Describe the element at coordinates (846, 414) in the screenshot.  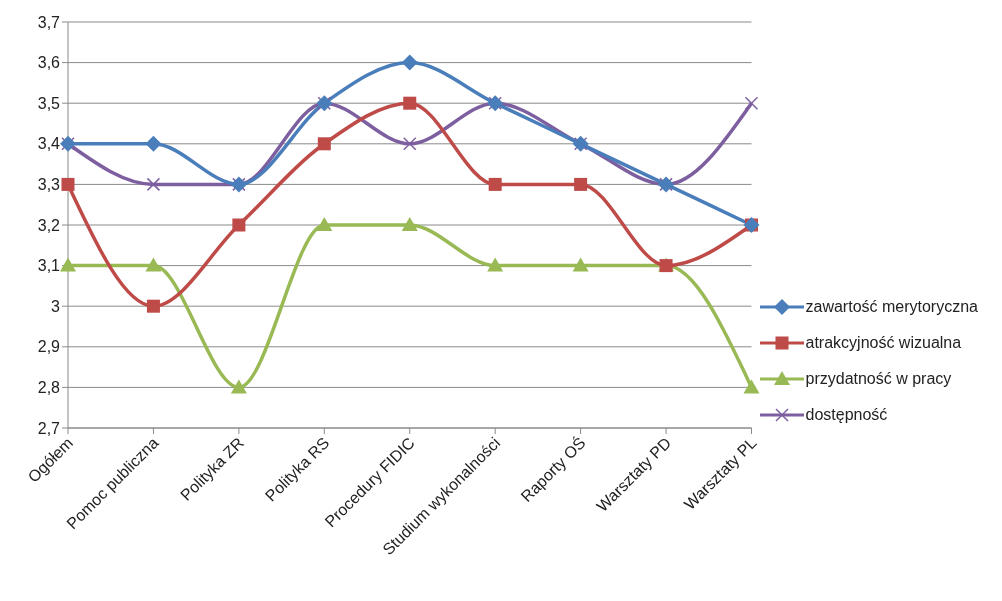
I see `legend-label: dostępność` at that location.